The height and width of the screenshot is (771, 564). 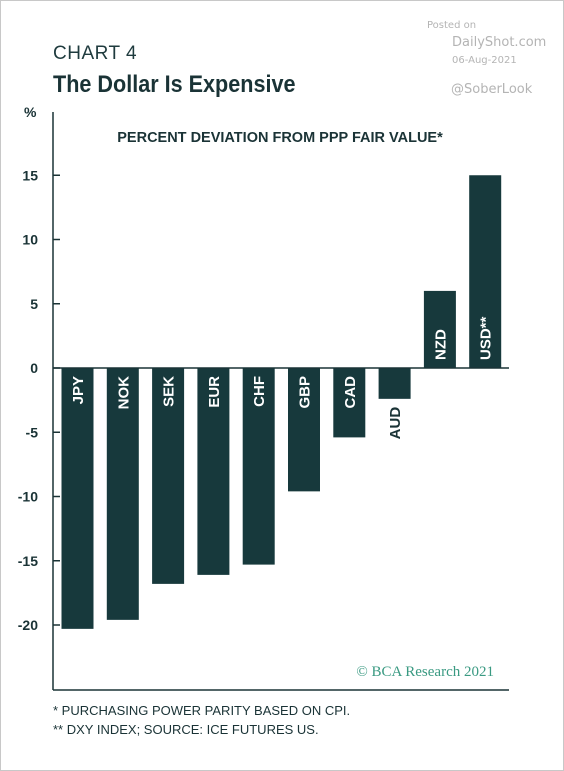 What do you see at coordinates (30, 240) in the screenshot?
I see `y-tick-label: 10` at bounding box center [30, 240].